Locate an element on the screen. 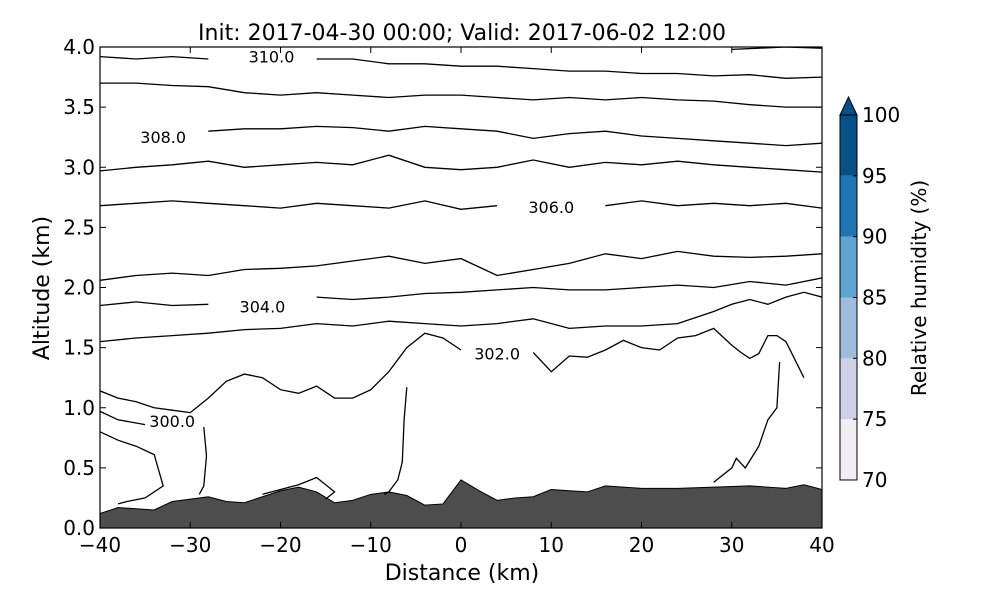  colorbar-tick-label-2: 80 is located at coordinates (874, 358).